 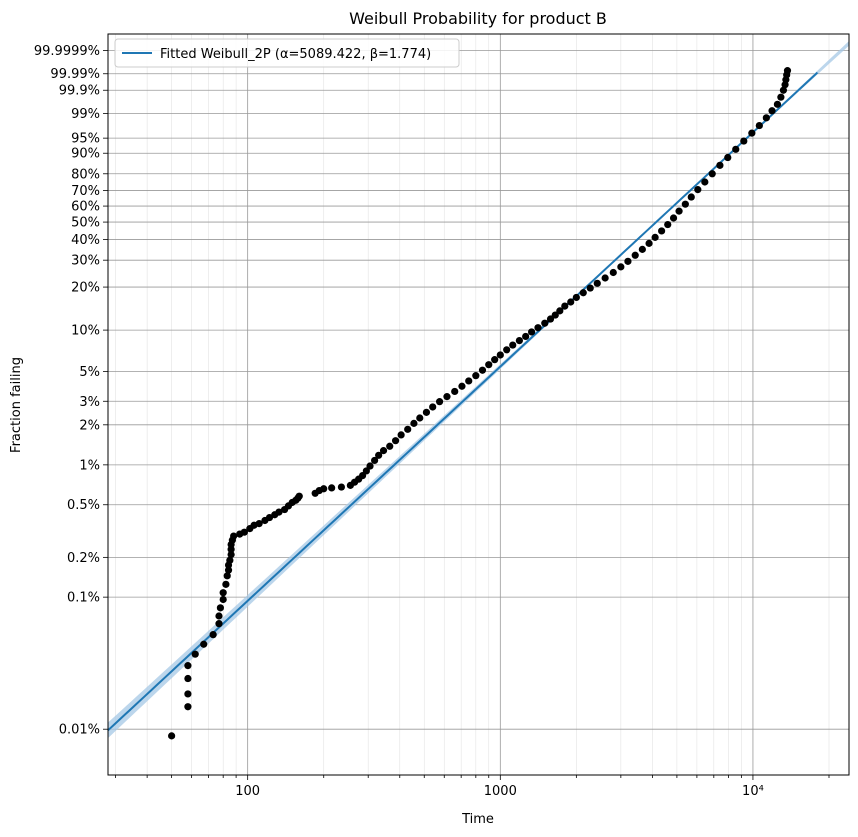 I want to click on y-axis-label: Fraction failing, so click(x=16, y=405).